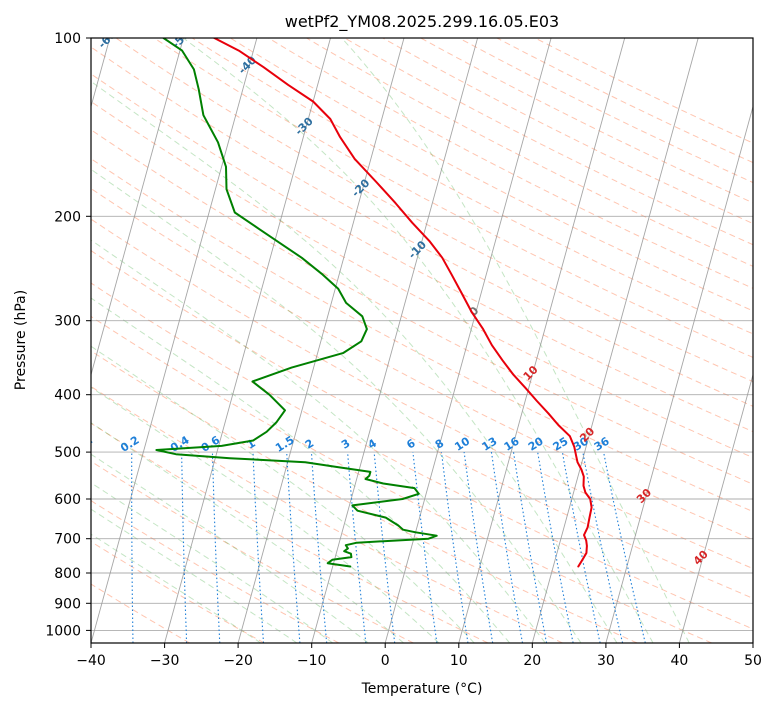  I want to click on y-tick-label: 800, so click(67, 574).